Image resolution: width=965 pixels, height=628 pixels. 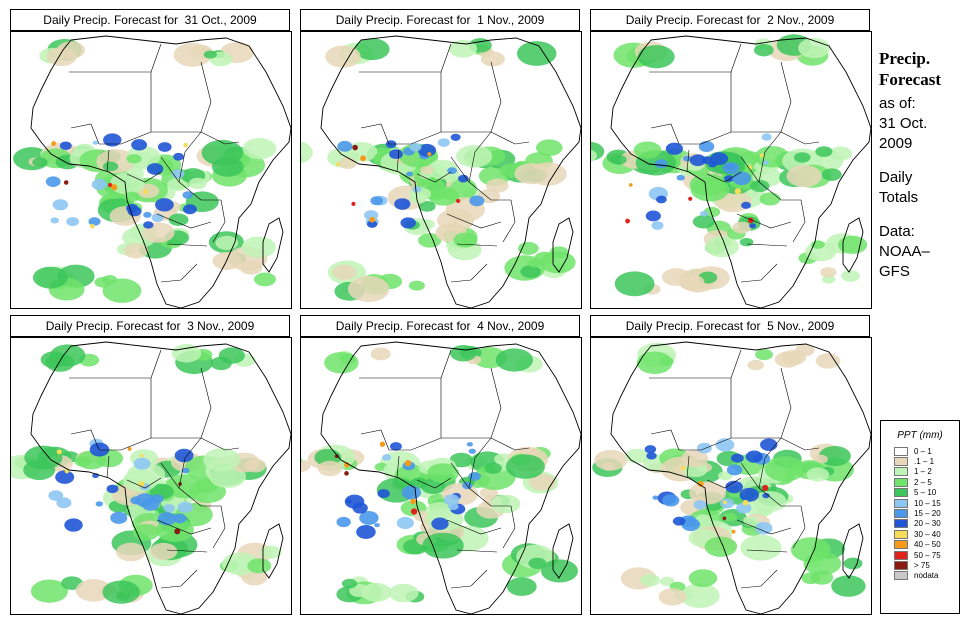 I want to click on legend-item: 30 – 40, so click(x=926, y=534).